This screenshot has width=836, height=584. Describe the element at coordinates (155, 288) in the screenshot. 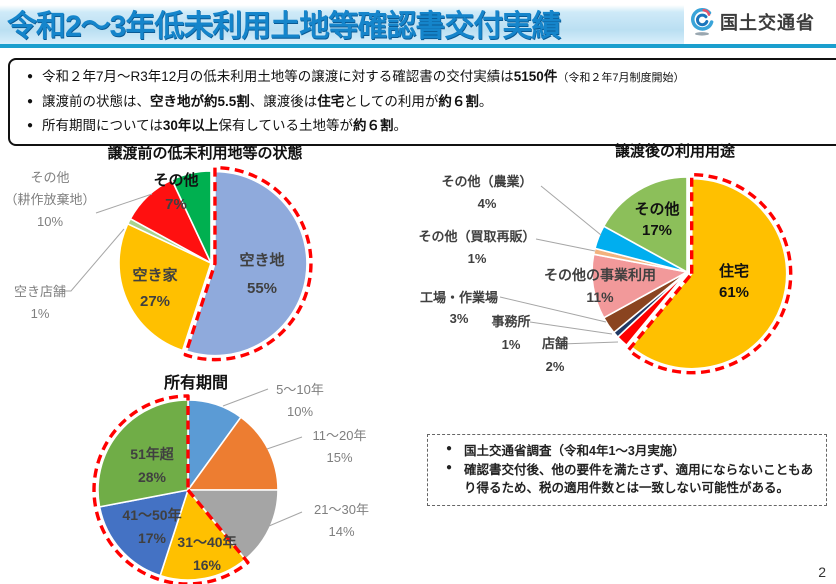

I see `label-vacant-house: 空き家 27%` at that location.